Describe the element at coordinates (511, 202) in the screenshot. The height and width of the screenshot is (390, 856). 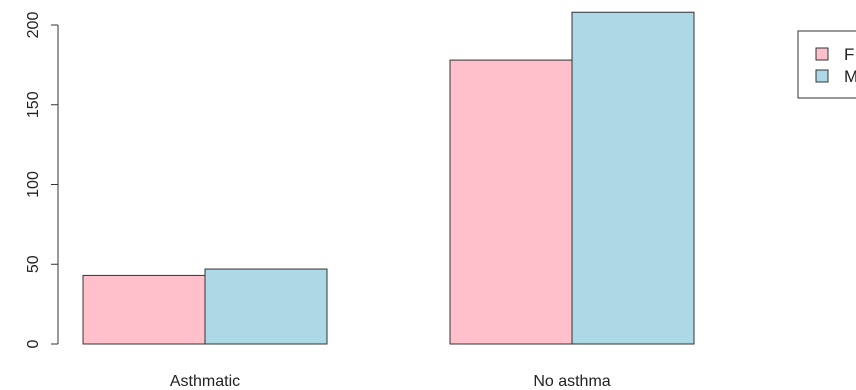
I see `bar-f-no-asthma` at that location.